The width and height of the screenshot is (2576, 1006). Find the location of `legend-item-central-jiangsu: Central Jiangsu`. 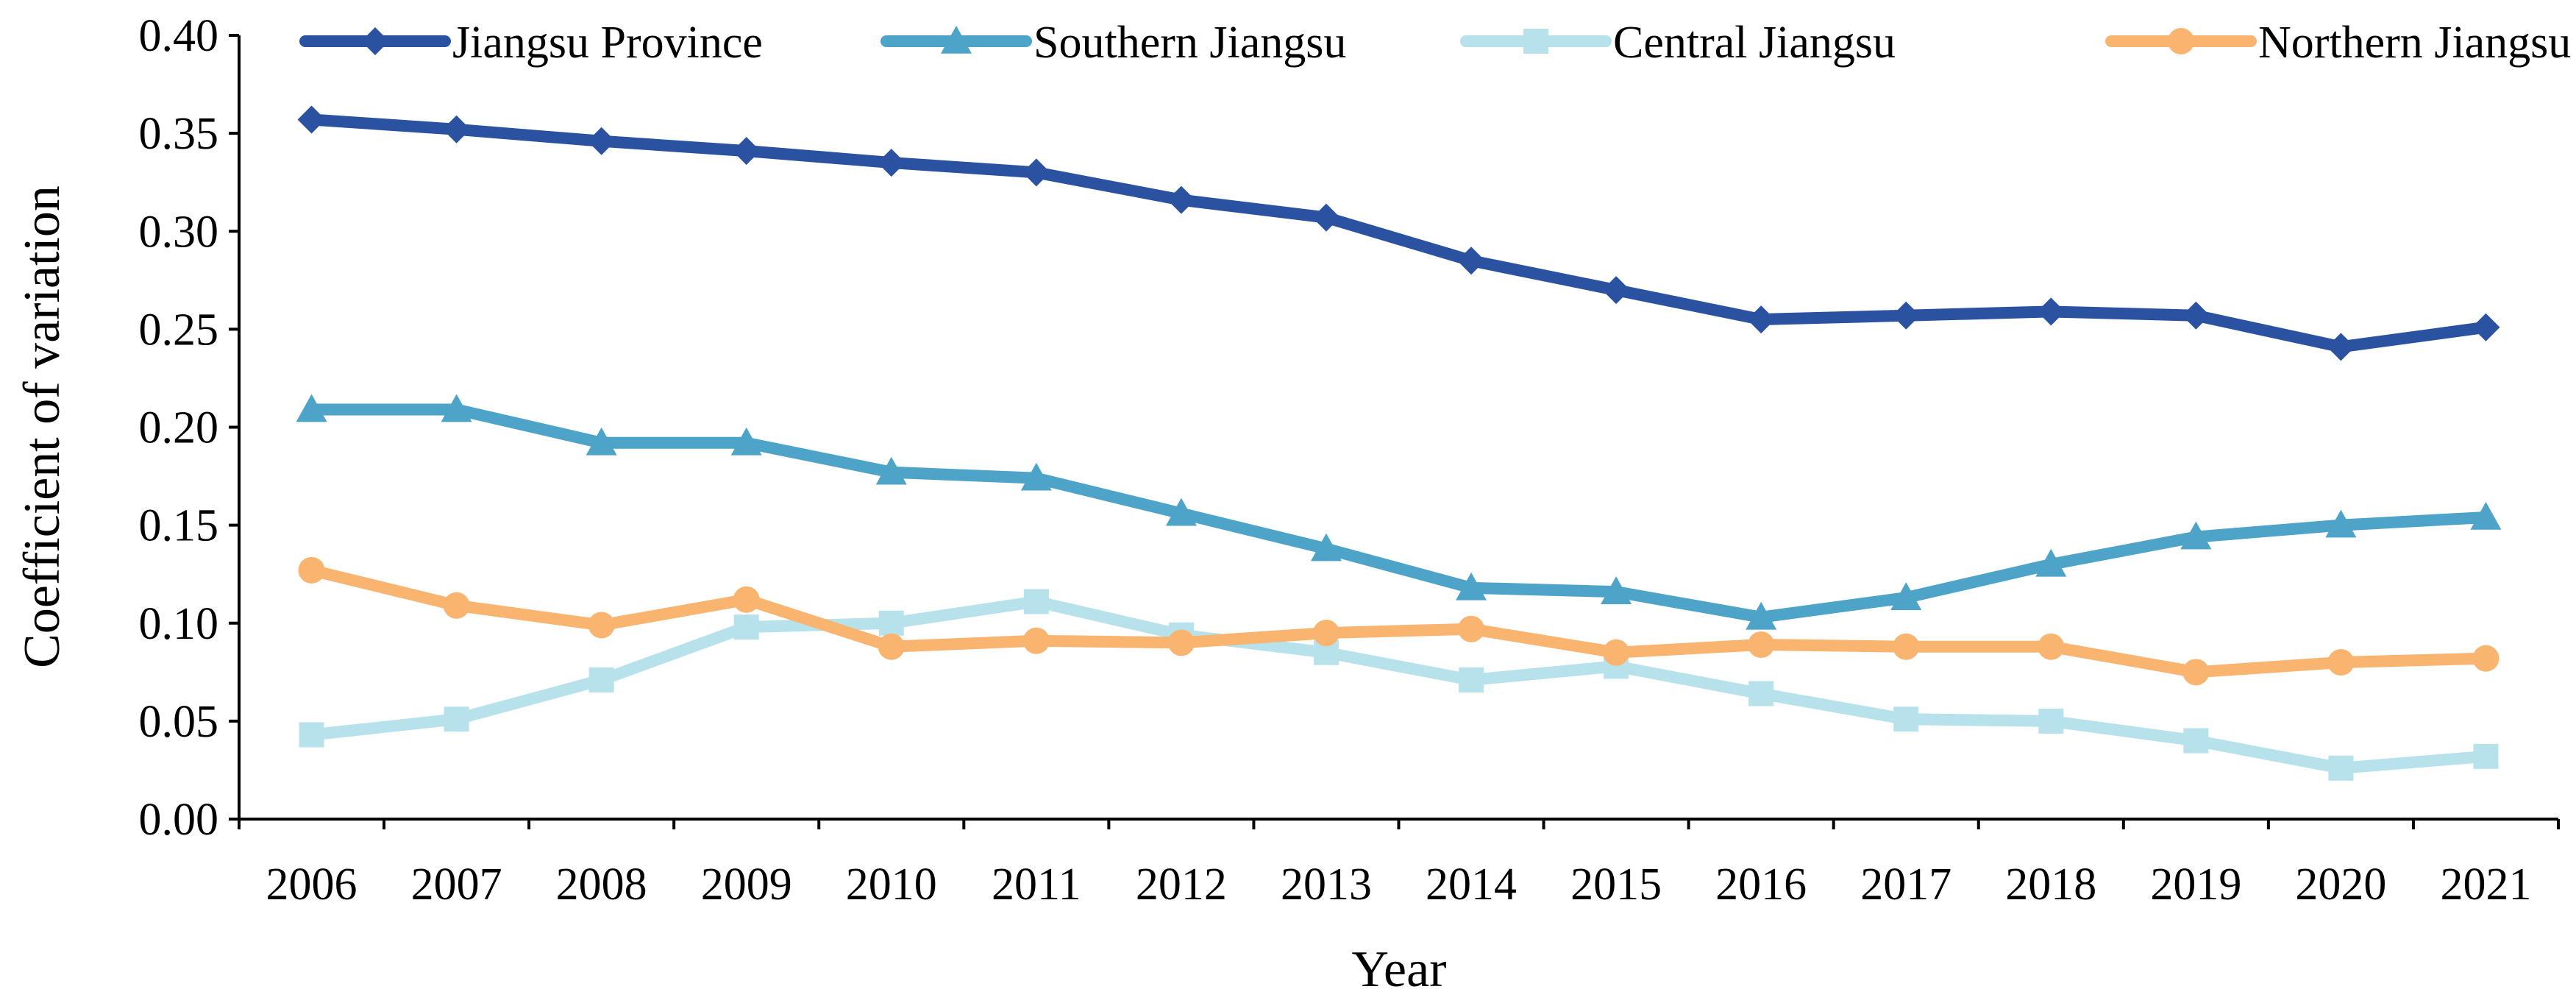

legend-item-central-jiangsu: Central Jiangsu is located at coordinates (1678, 43).